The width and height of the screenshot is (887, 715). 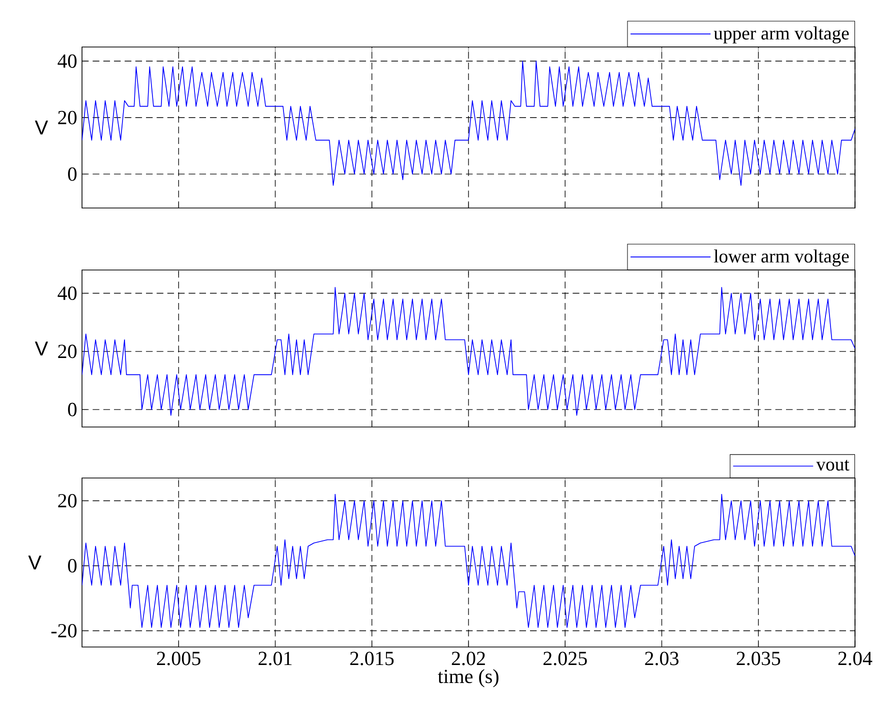 I want to click on legend-label: vout, so click(x=833, y=465).